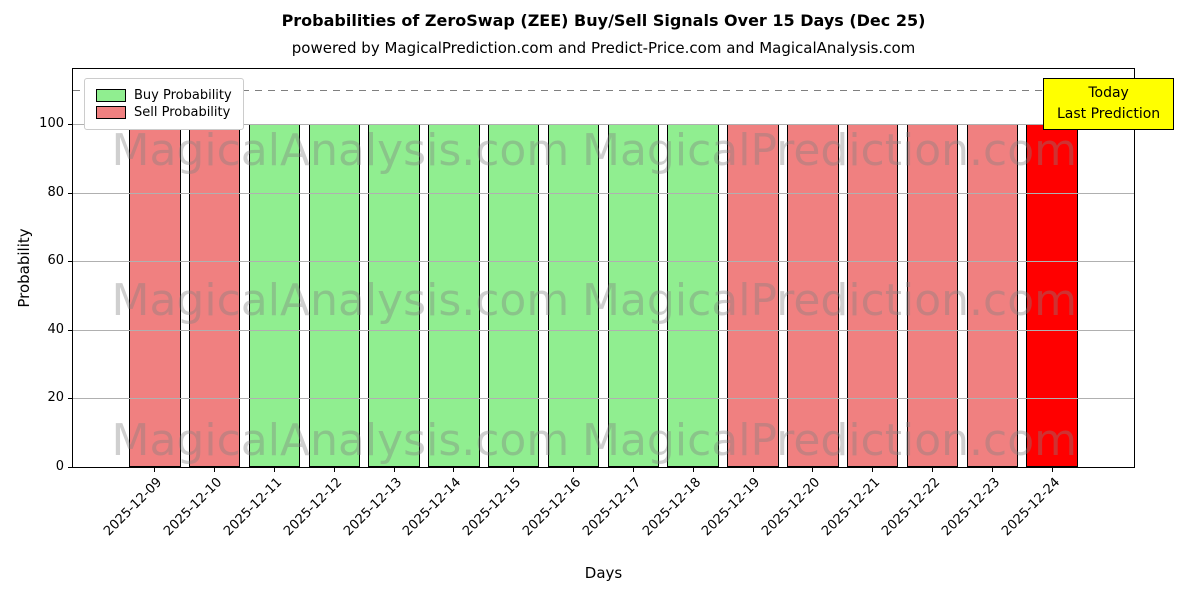  What do you see at coordinates (133, 507) in the screenshot?
I see `x-tick-label-text: 2025-12-09` at bounding box center [133, 507].